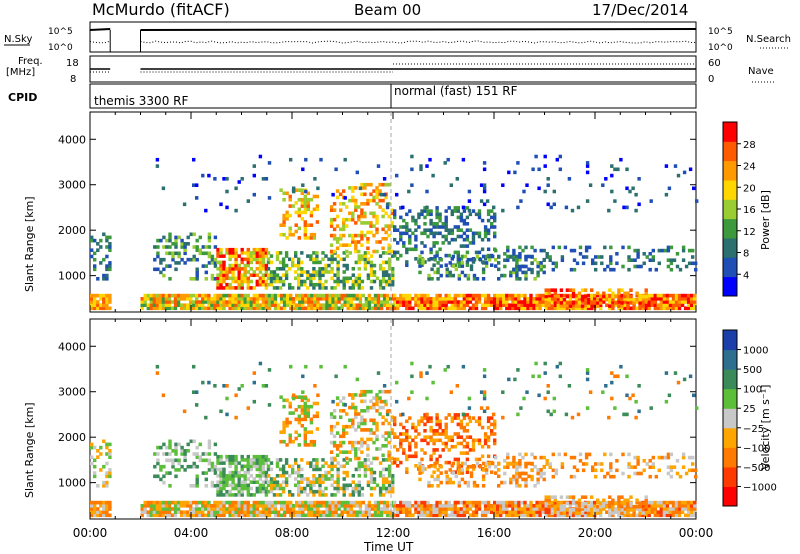  I want to click on x-tick-label: 12:00, so click(393, 533).